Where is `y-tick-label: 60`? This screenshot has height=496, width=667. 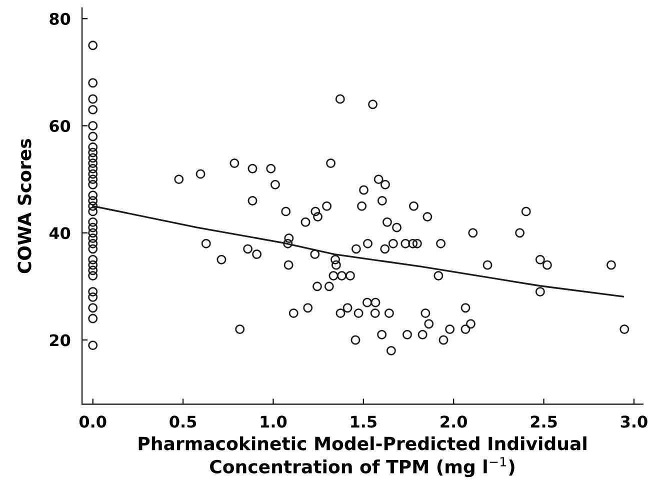 y-tick-label: 60 is located at coordinates (60, 126).